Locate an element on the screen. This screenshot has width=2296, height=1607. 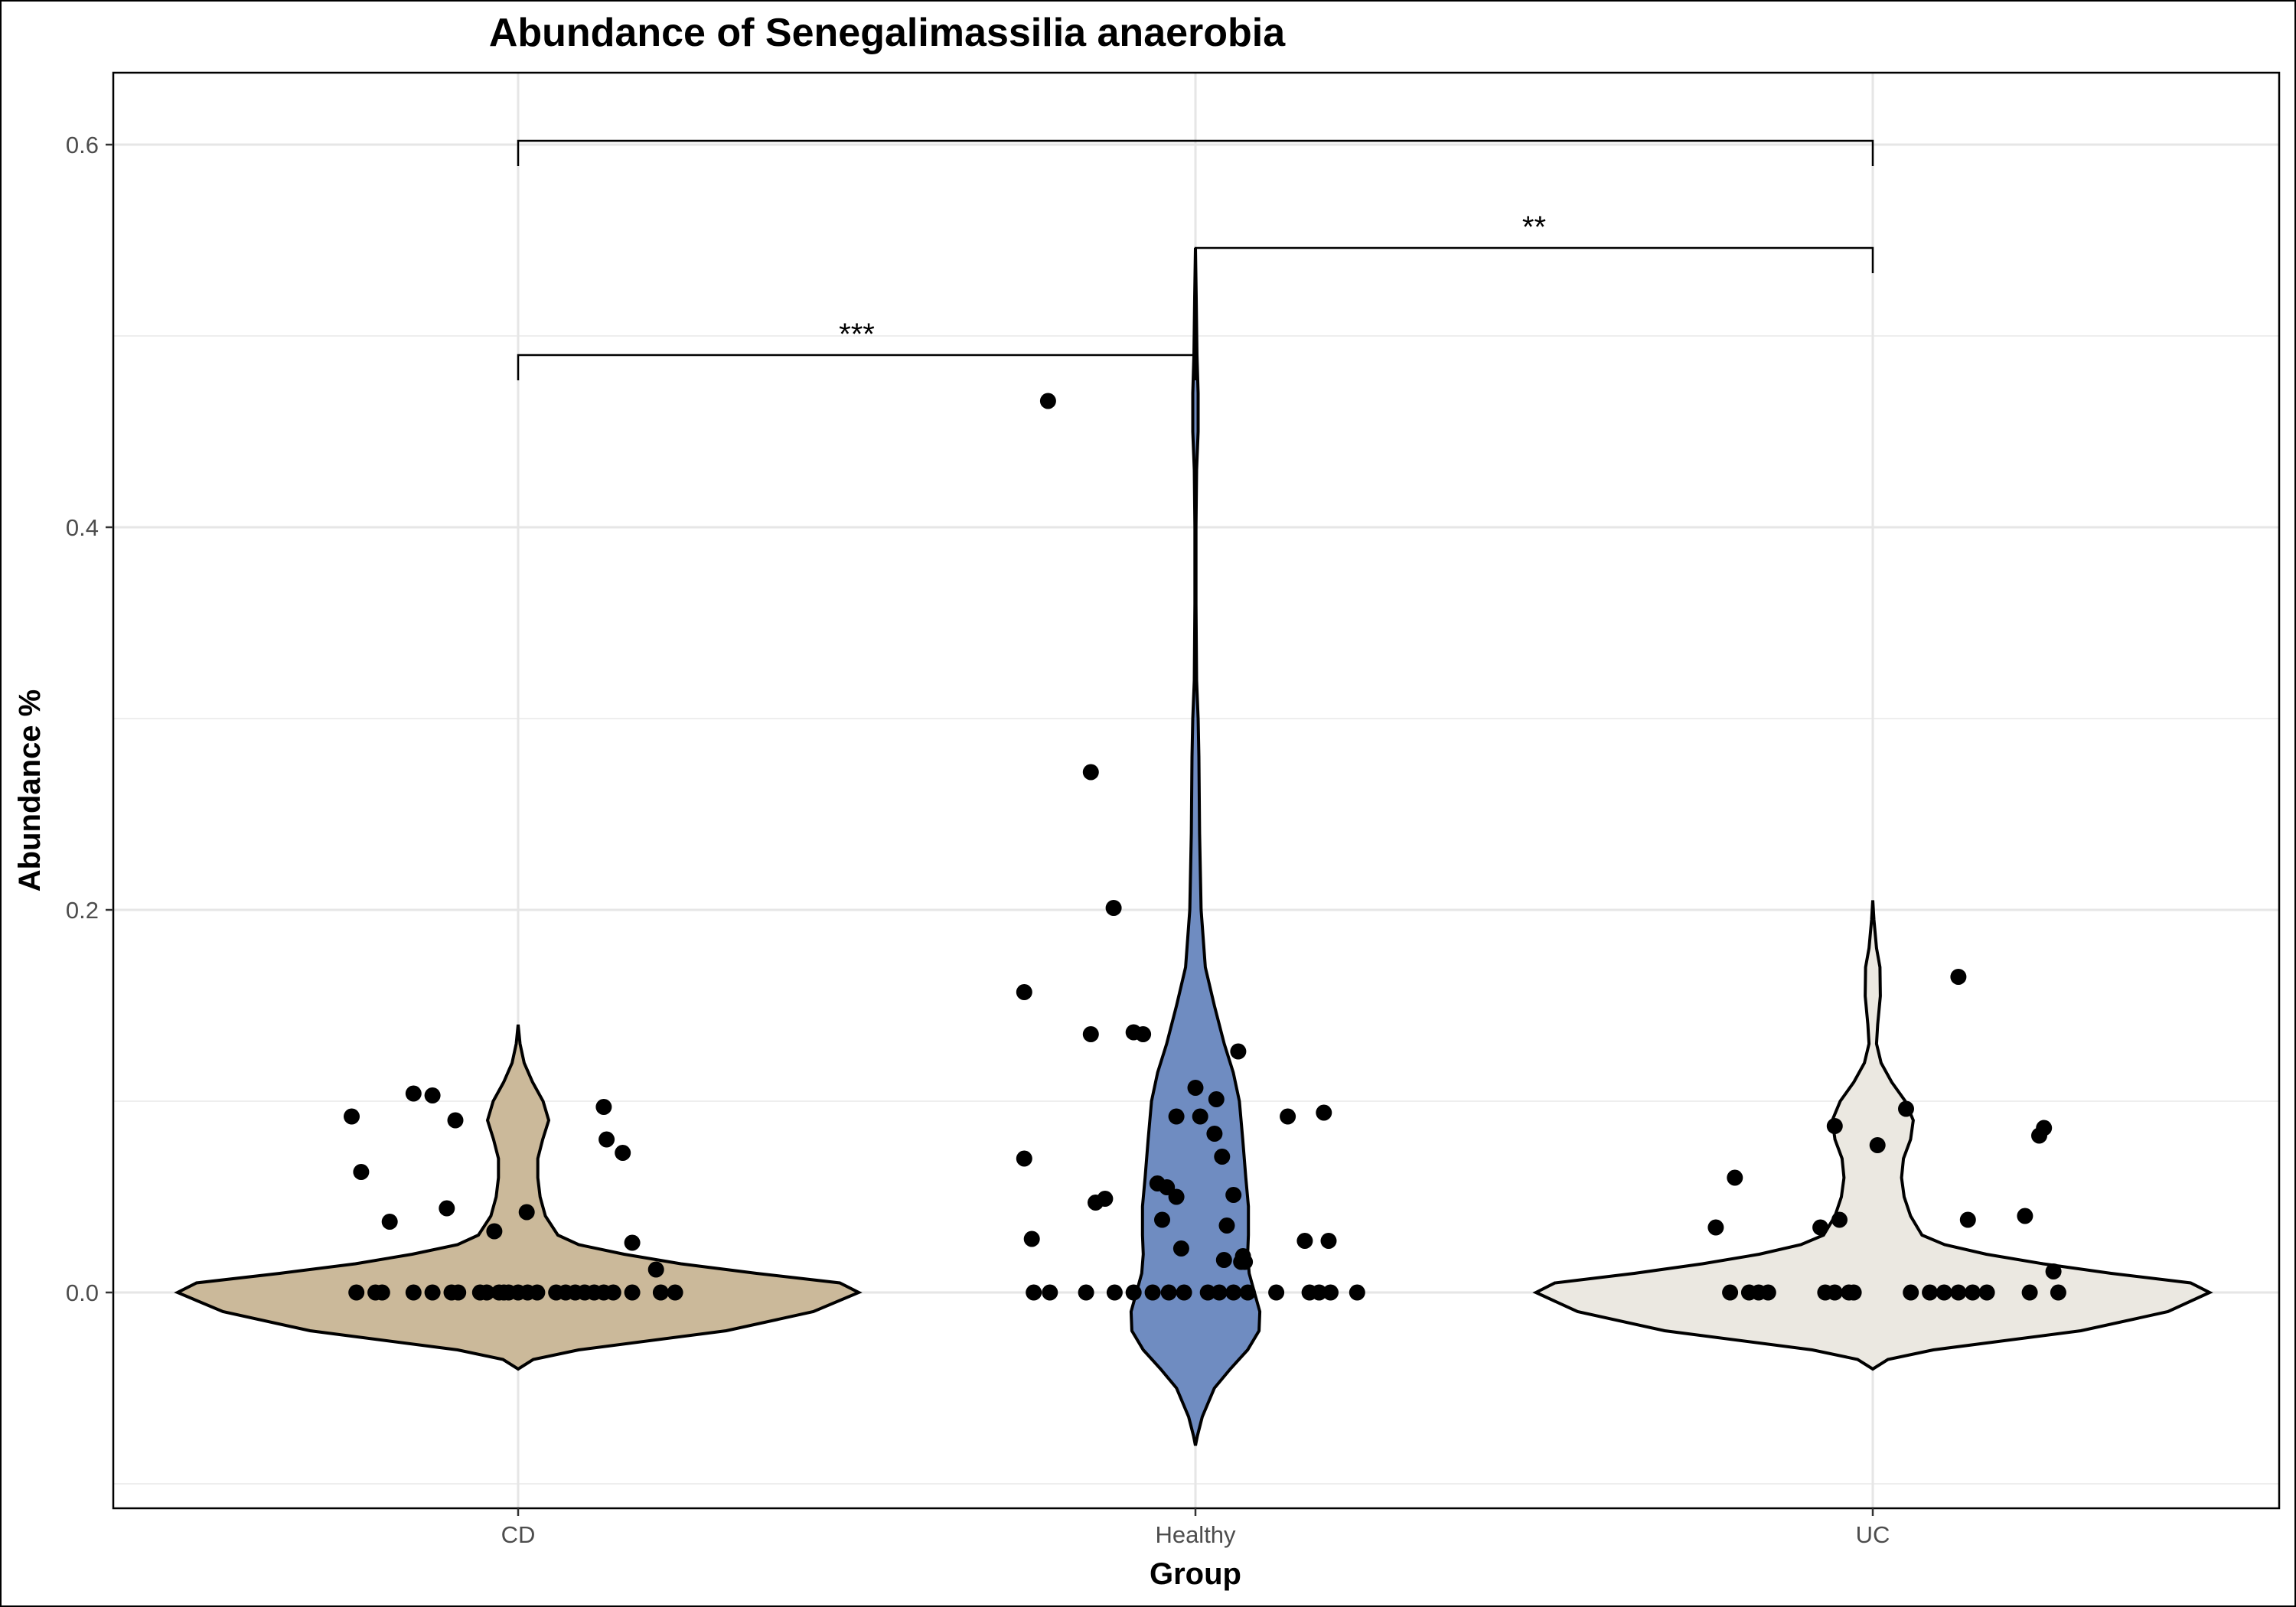
violin-cd is located at coordinates (518, 1197).